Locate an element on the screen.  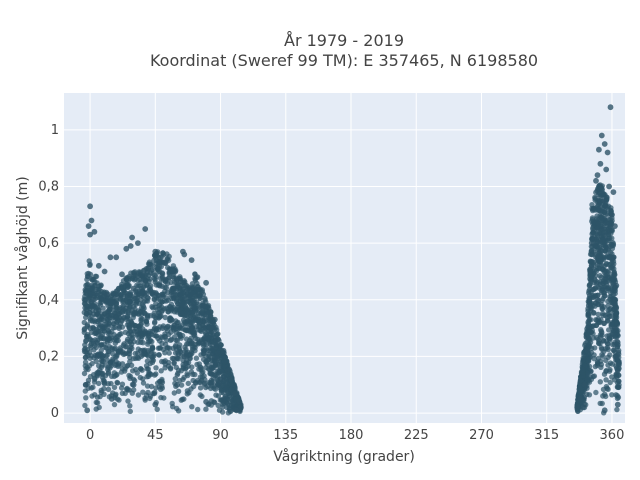
y-tick-label: 1 is located at coordinates (55, 130).